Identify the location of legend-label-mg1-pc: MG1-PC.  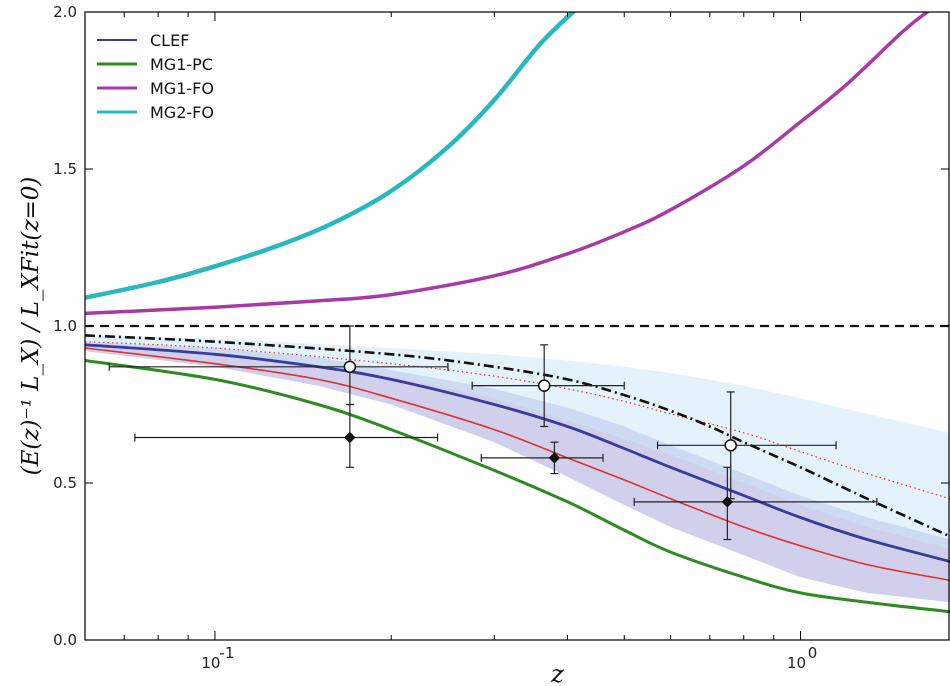
(181, 64).